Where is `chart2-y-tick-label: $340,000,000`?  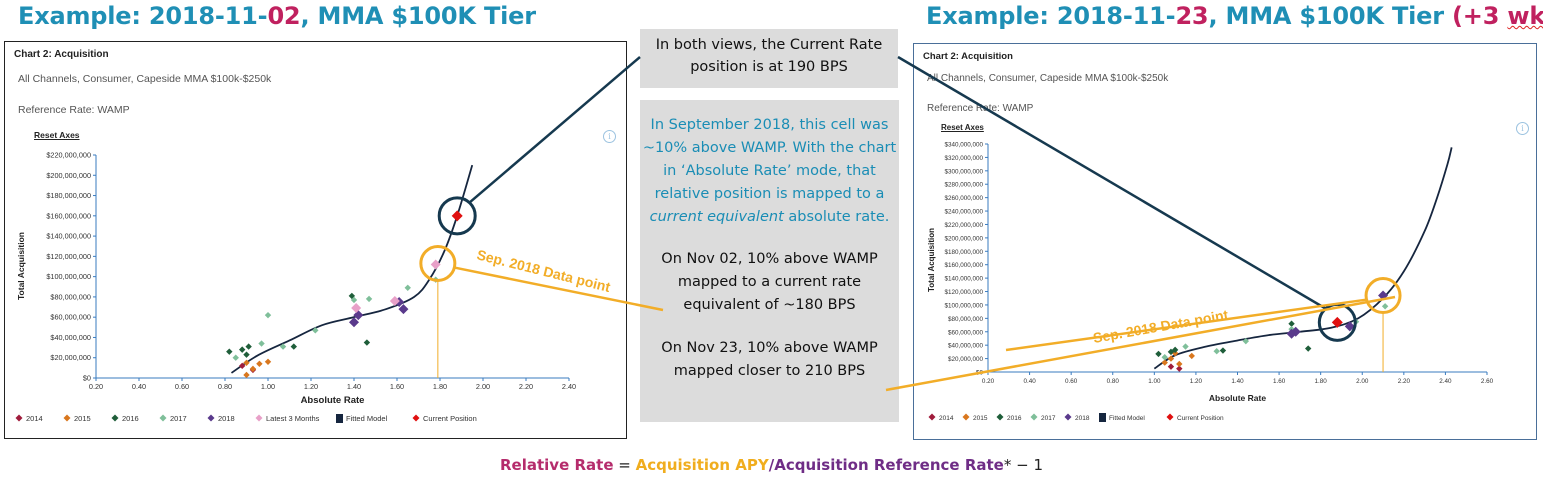 chart2-y-tick-label: $340,000,000 is located at coordinates (963, 145).